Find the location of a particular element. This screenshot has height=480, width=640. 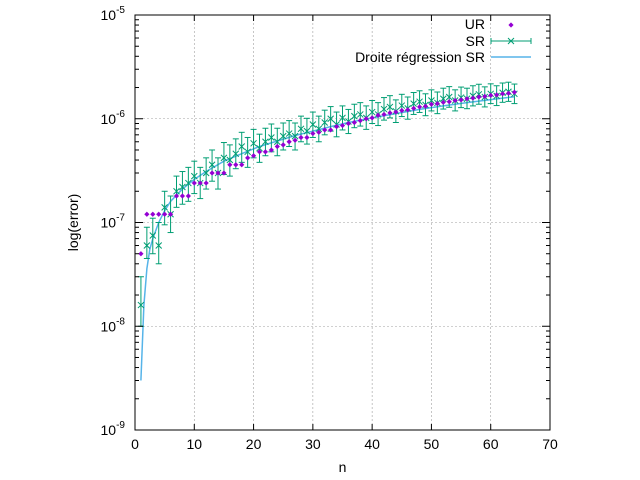

x-tick-label: 30 is located at coordinates (313, 444).